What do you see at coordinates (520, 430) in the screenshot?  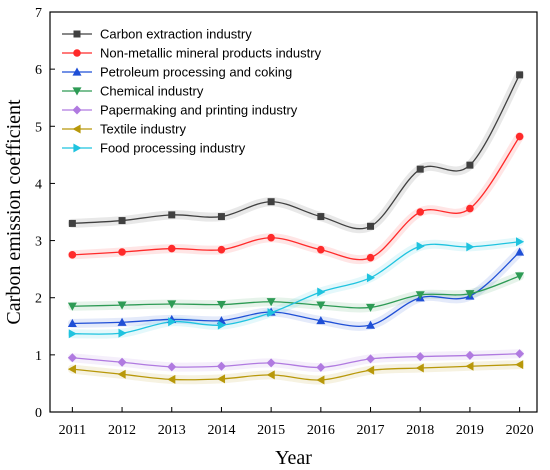 I see `x-tick-label: 2020` at bounding box center [520, 430].